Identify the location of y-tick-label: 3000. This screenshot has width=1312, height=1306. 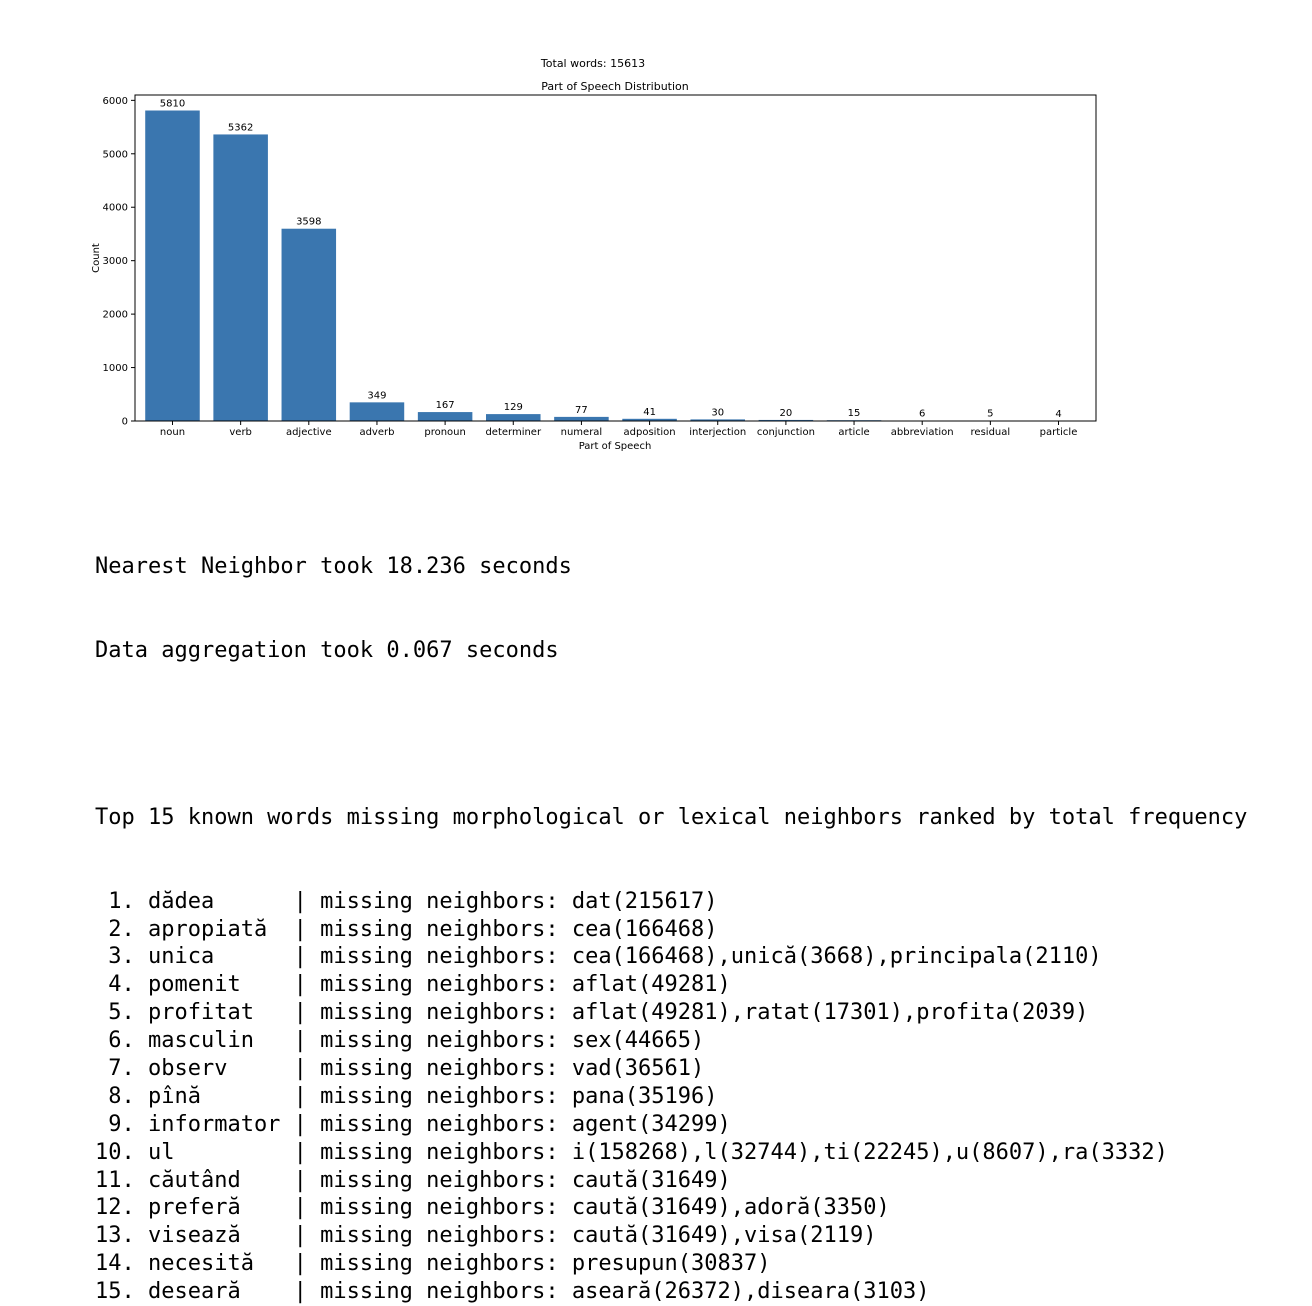
(115, 261).